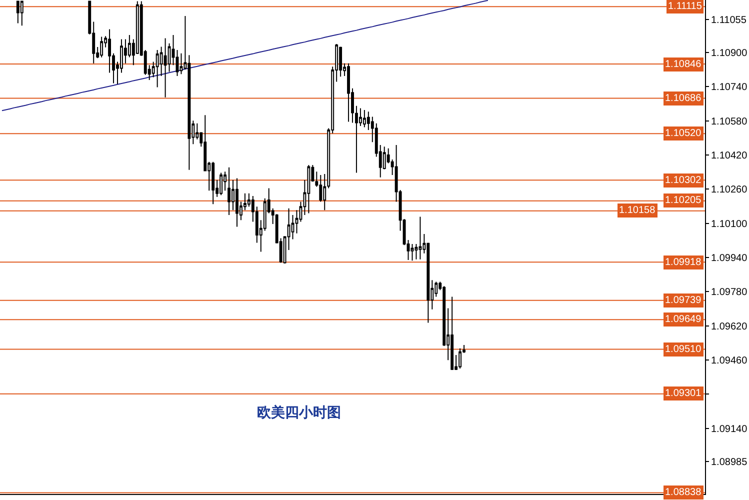 The width and height of the screenshot is (749, 500). Describe the element at coordinates (683, 319) in the screenshot. I see `ref-line-label: 1.09649` at that location.